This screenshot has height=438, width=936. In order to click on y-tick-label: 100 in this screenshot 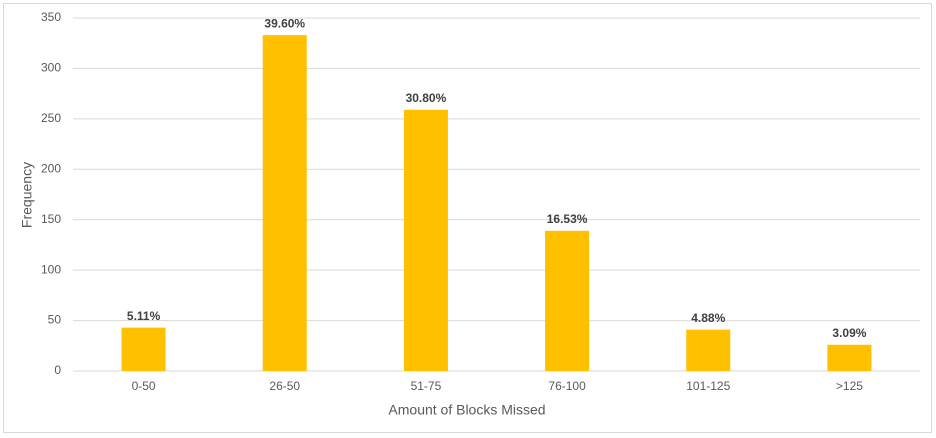, I will do `click(51, 269)`.